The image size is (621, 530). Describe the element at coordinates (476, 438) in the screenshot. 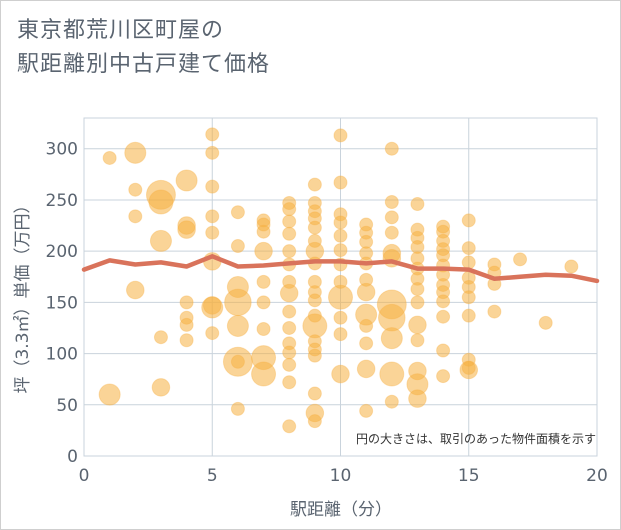

I see `chart-note: 円の大きさは、取引のあった物件面積を示す` at that location.